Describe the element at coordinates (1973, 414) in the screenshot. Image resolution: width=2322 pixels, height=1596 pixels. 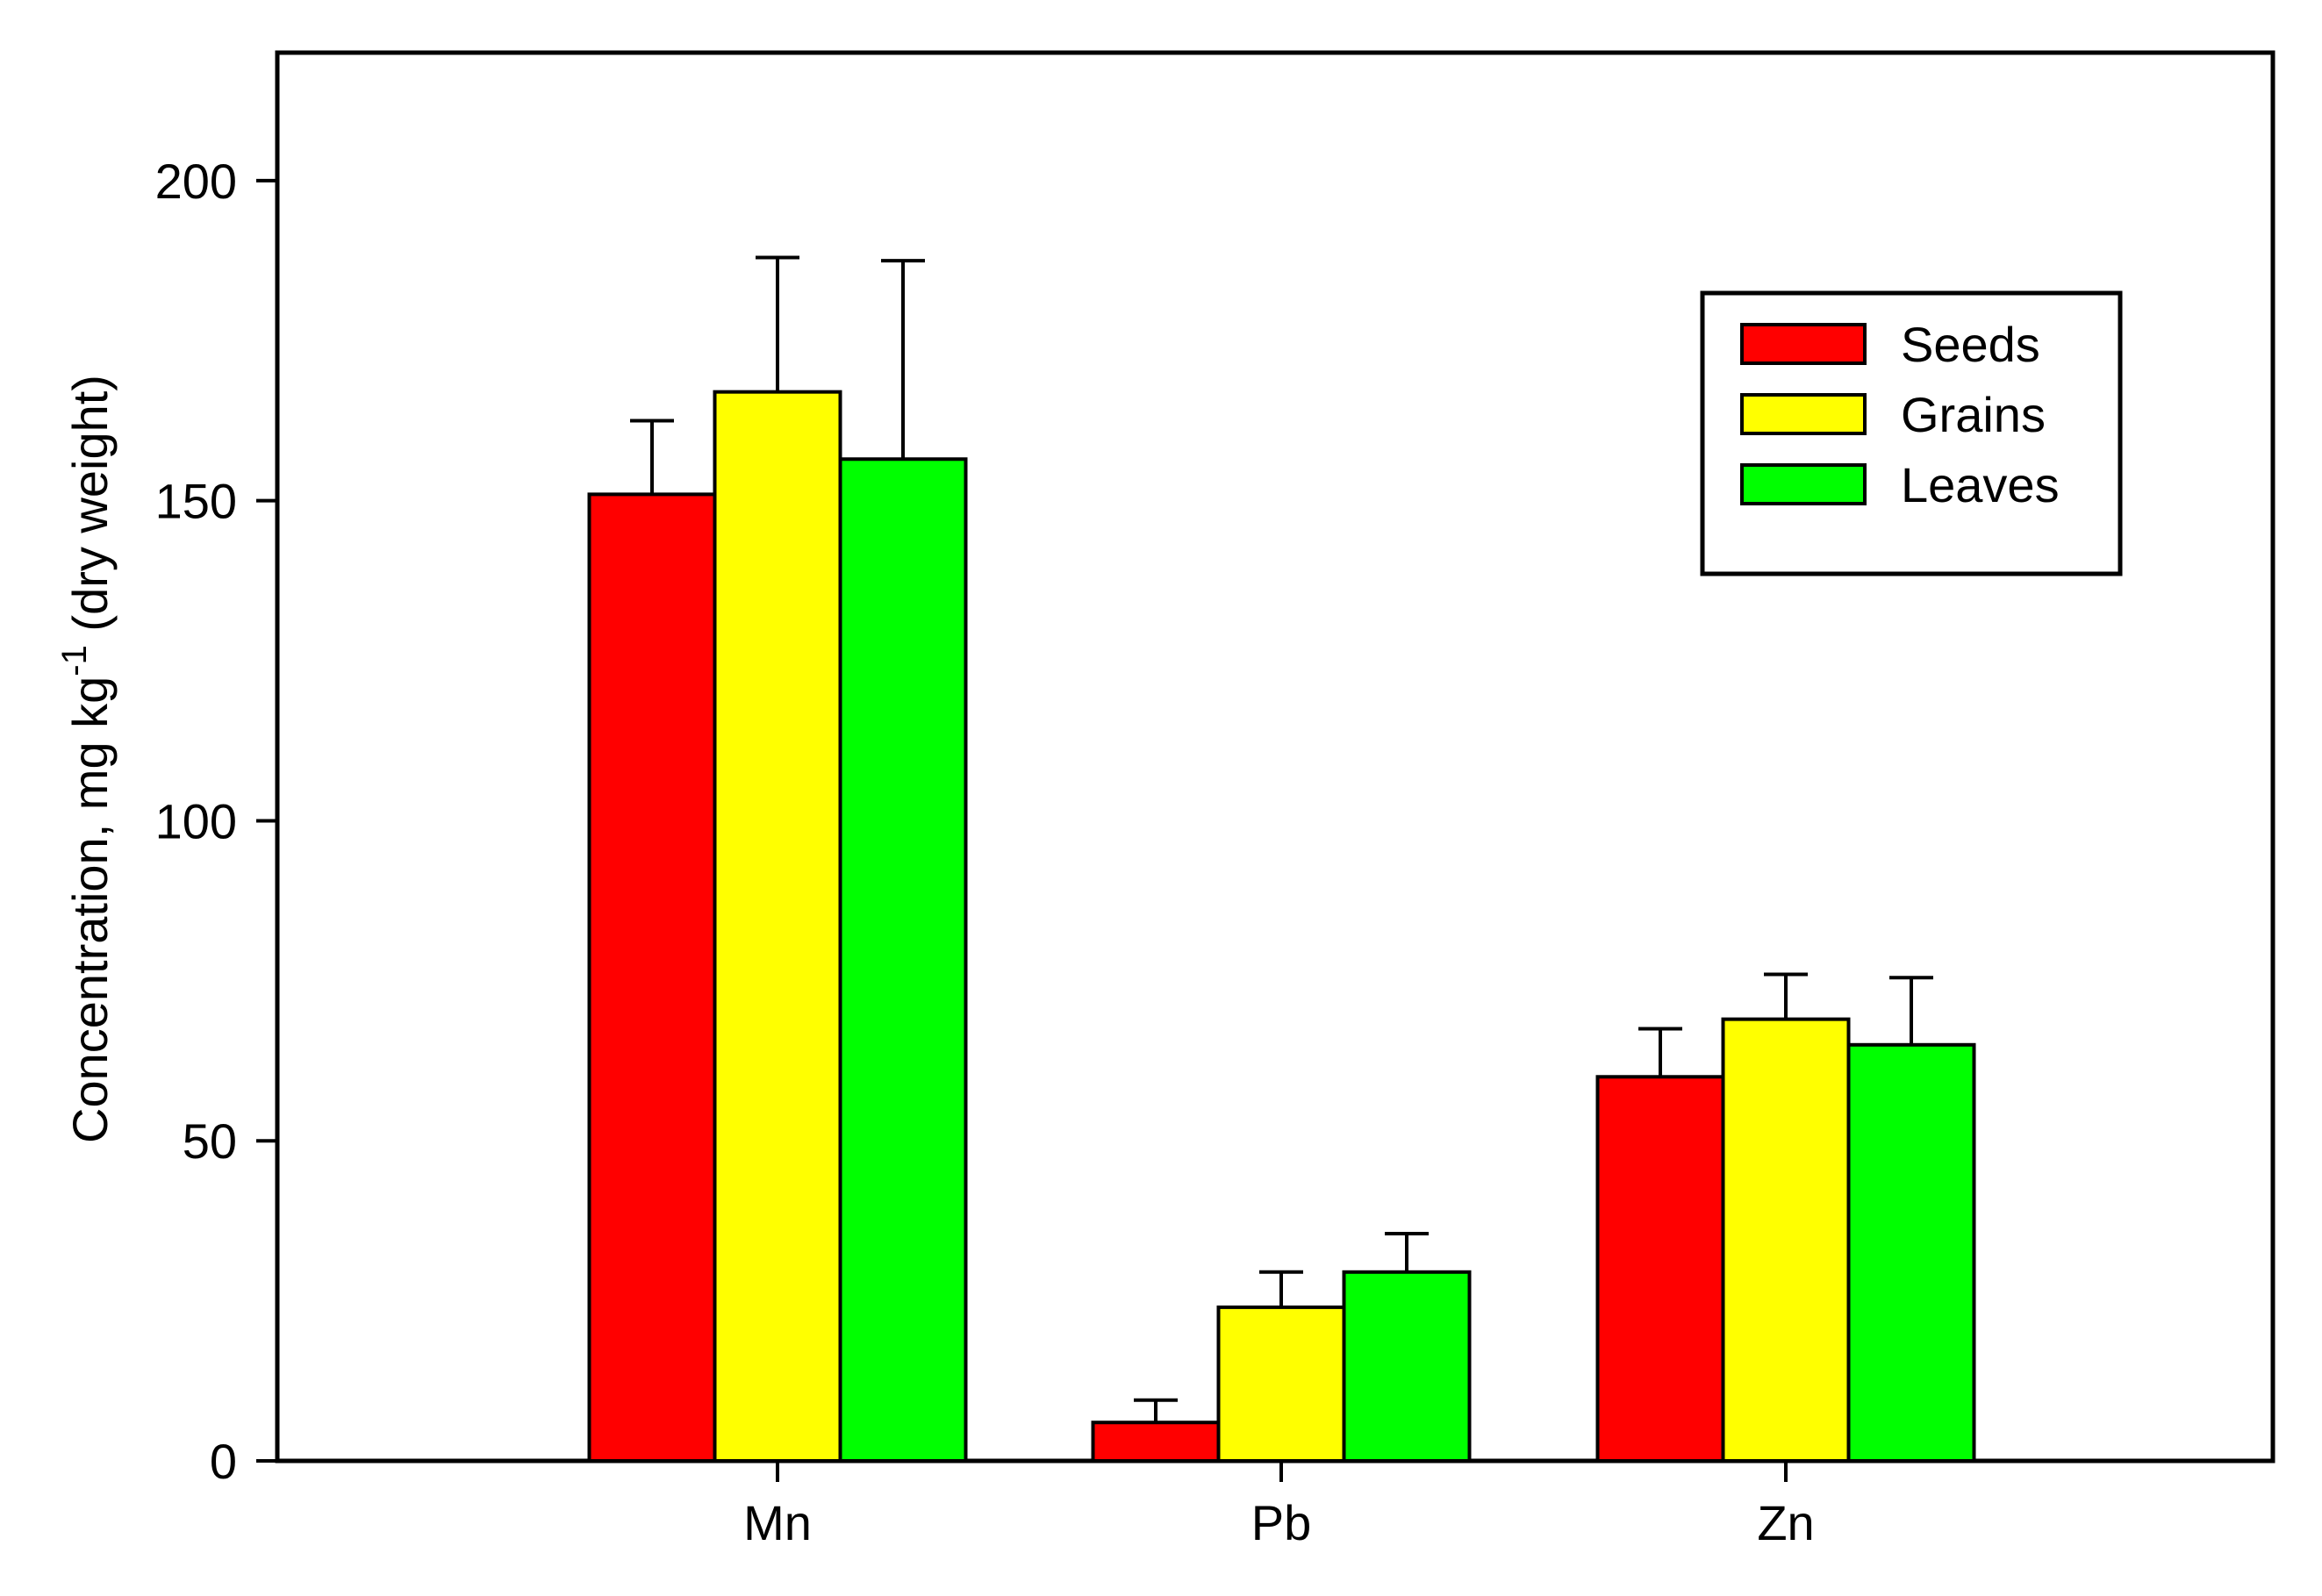
I see `legend-label-grains: Grains` at that location.